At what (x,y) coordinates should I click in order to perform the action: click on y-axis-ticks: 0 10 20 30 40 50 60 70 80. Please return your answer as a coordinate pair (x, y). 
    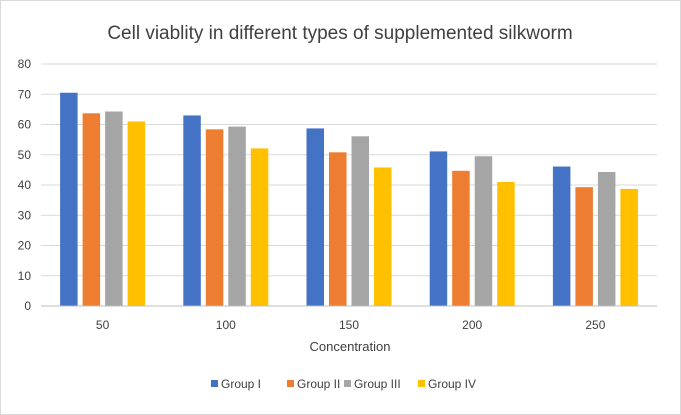
    Looking at the image, I should click on (25, 185).